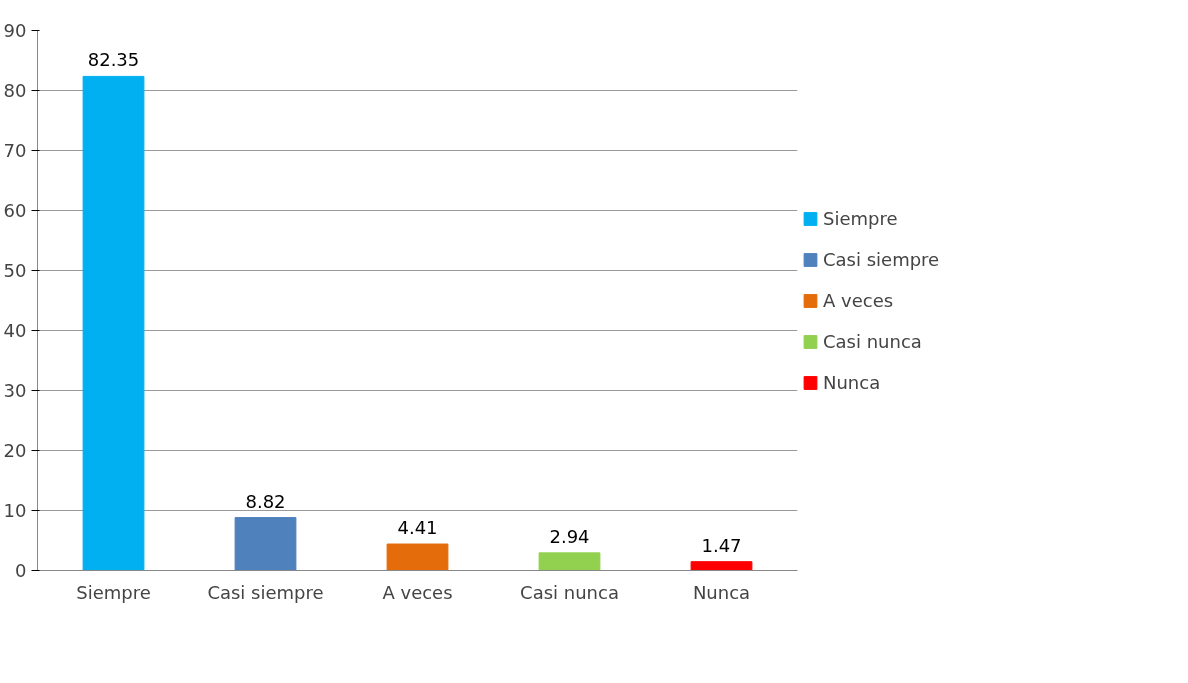 This screenshot has height=683, width=1188. Describe the element at coordinates (15, 210) in the screenshot. I see `y-tick-label: 60` at that location.